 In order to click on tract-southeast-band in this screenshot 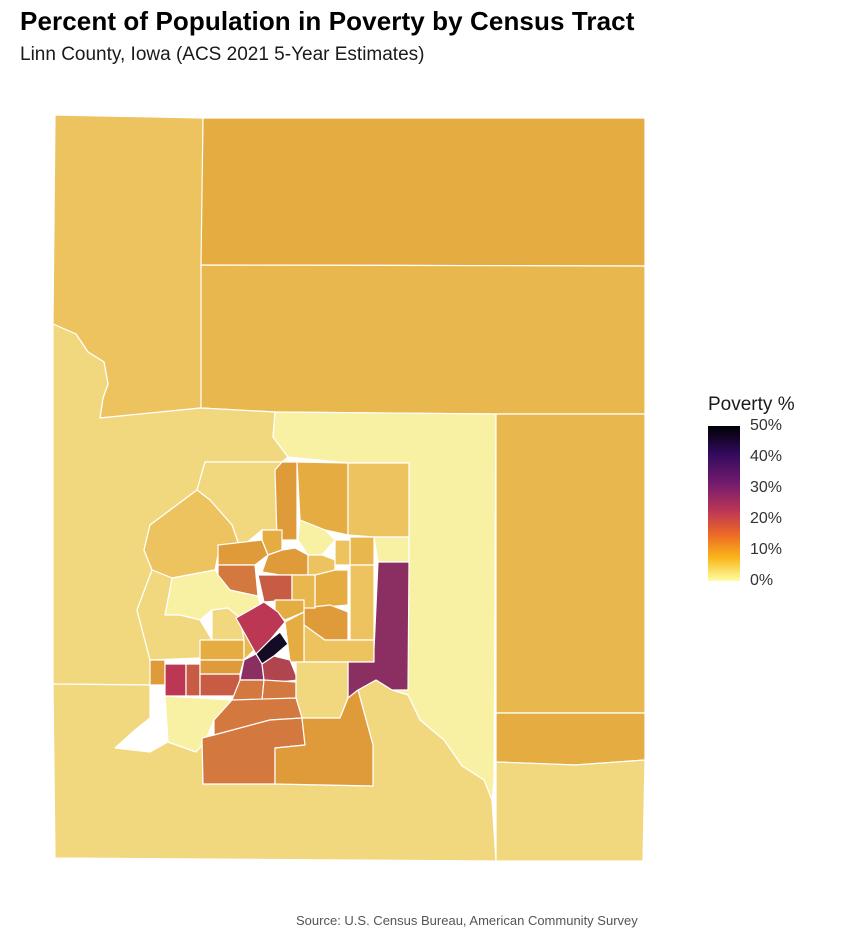, I will do `click(570, 739)`.